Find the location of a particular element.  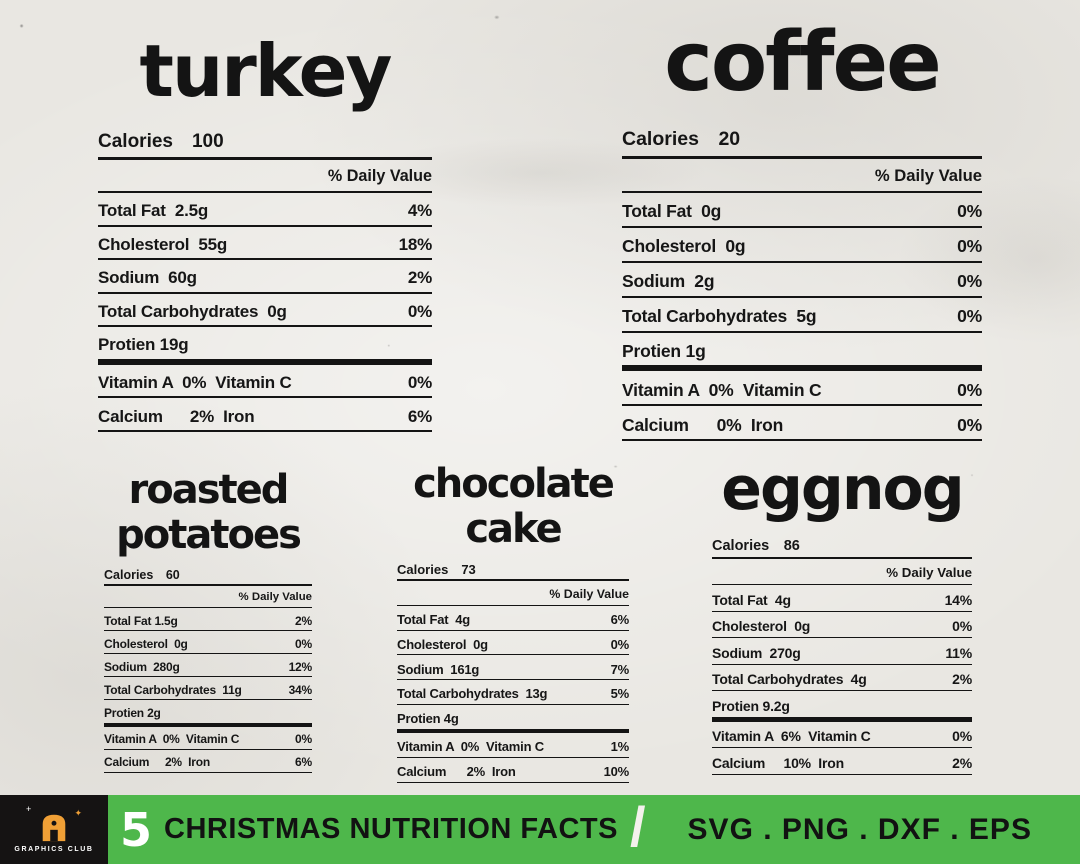

shop-icon: + ✦ is located at coordinates (54, 823).